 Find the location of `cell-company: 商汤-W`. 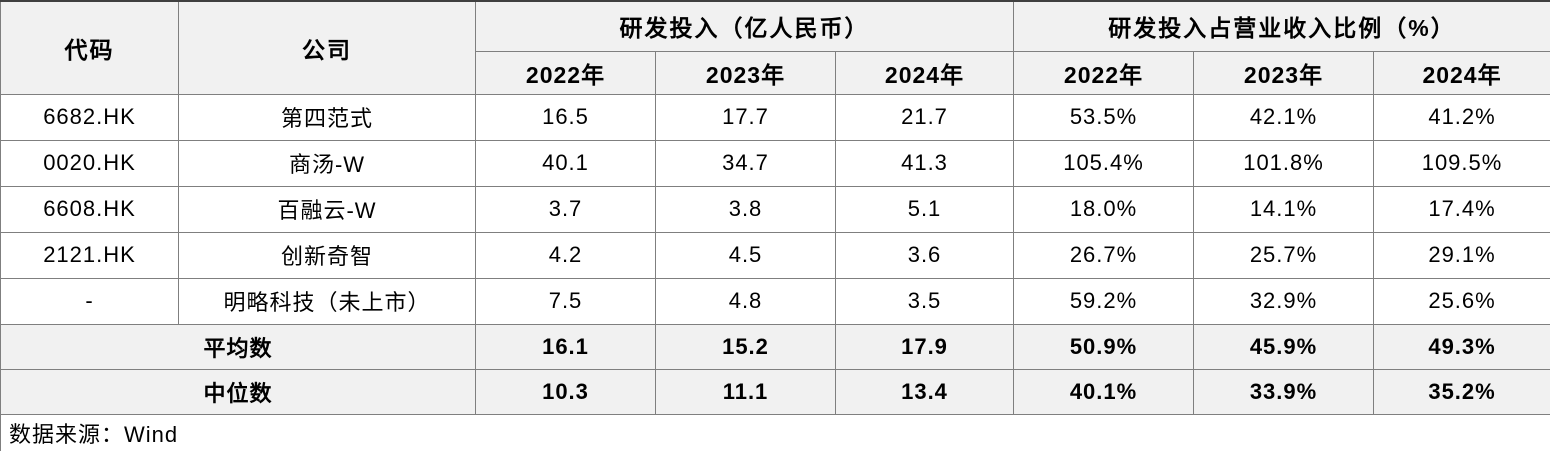

cell-company: 商汤-W is located at coordinates (327, 163).